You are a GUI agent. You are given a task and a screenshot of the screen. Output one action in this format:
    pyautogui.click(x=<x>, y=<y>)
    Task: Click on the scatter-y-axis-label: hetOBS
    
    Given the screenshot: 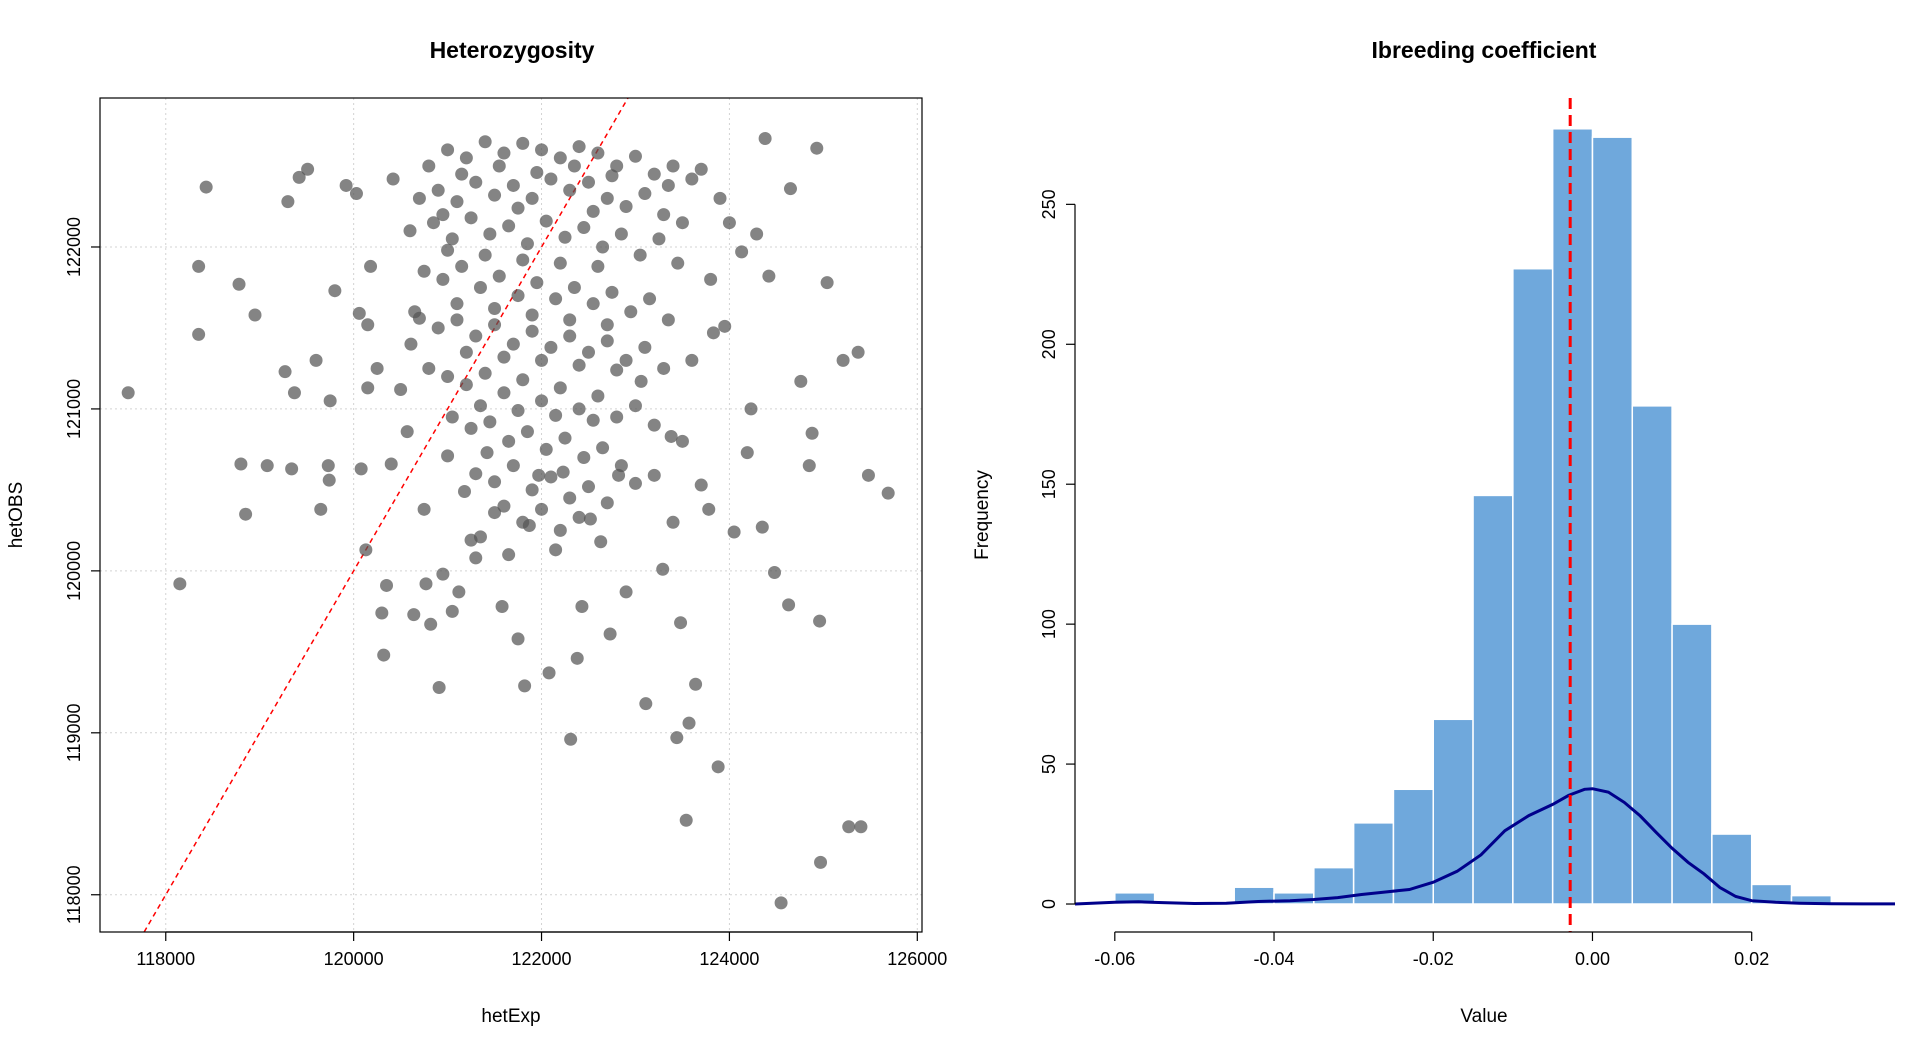 What is the action you would take?
    pyautogui.click(x=16, y=515)
    